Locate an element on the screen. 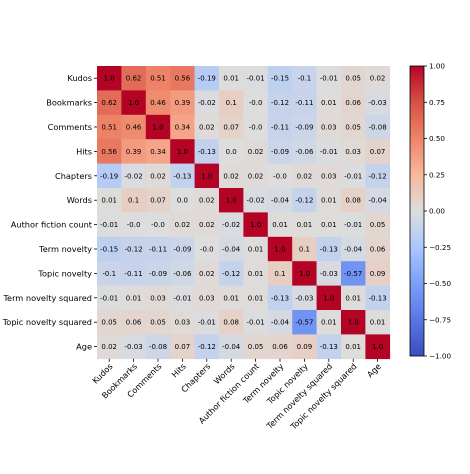 The image size is (470, 474). heatmap-cell-value: 0.56 is located at coordinates (109, 152).